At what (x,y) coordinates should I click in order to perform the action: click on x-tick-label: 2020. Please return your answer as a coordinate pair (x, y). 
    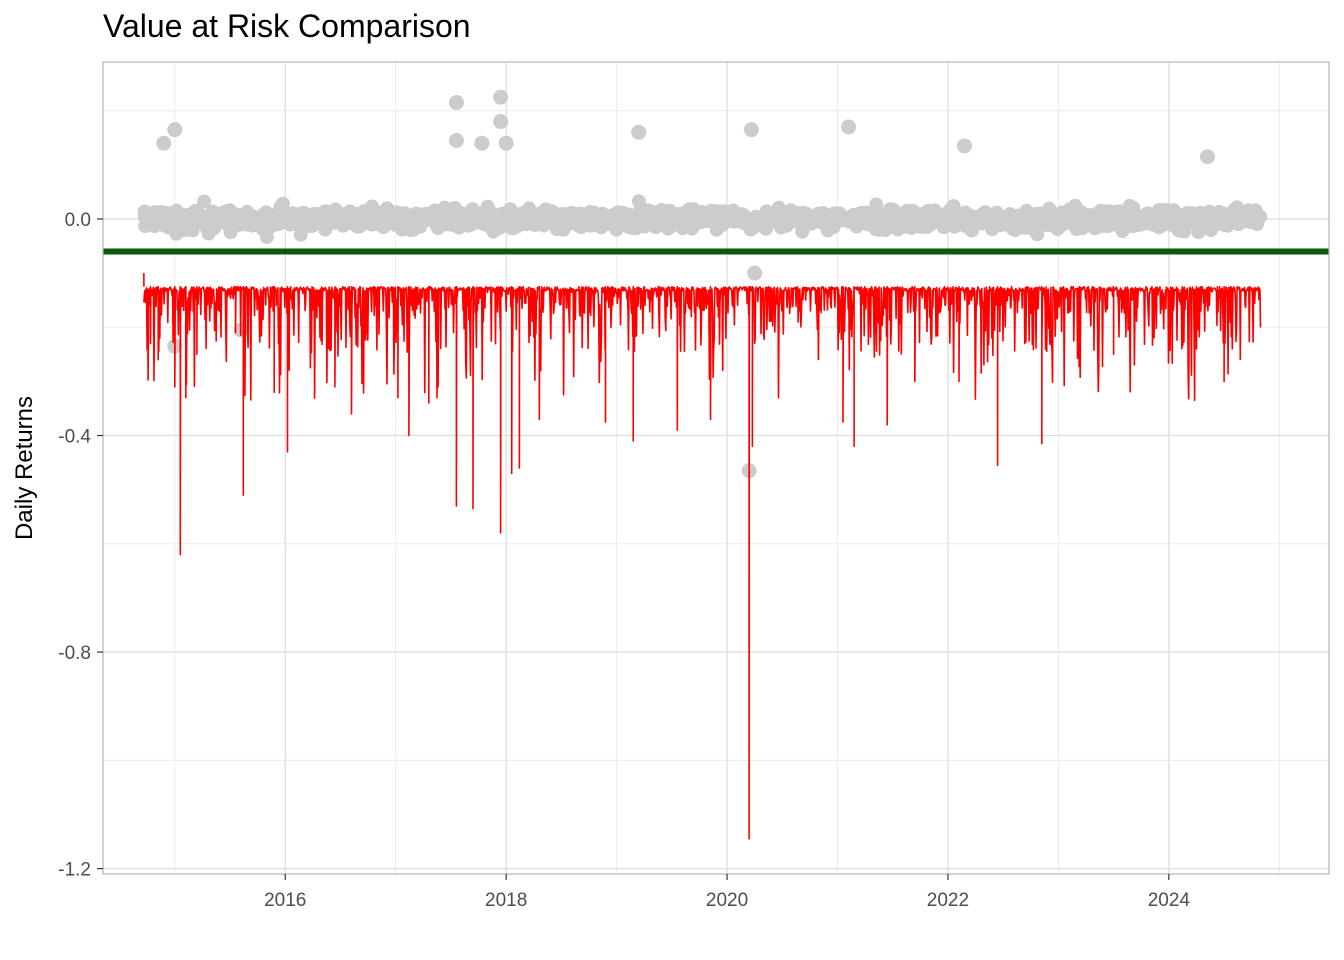
    Looking at the image, I should click on (727, 900).